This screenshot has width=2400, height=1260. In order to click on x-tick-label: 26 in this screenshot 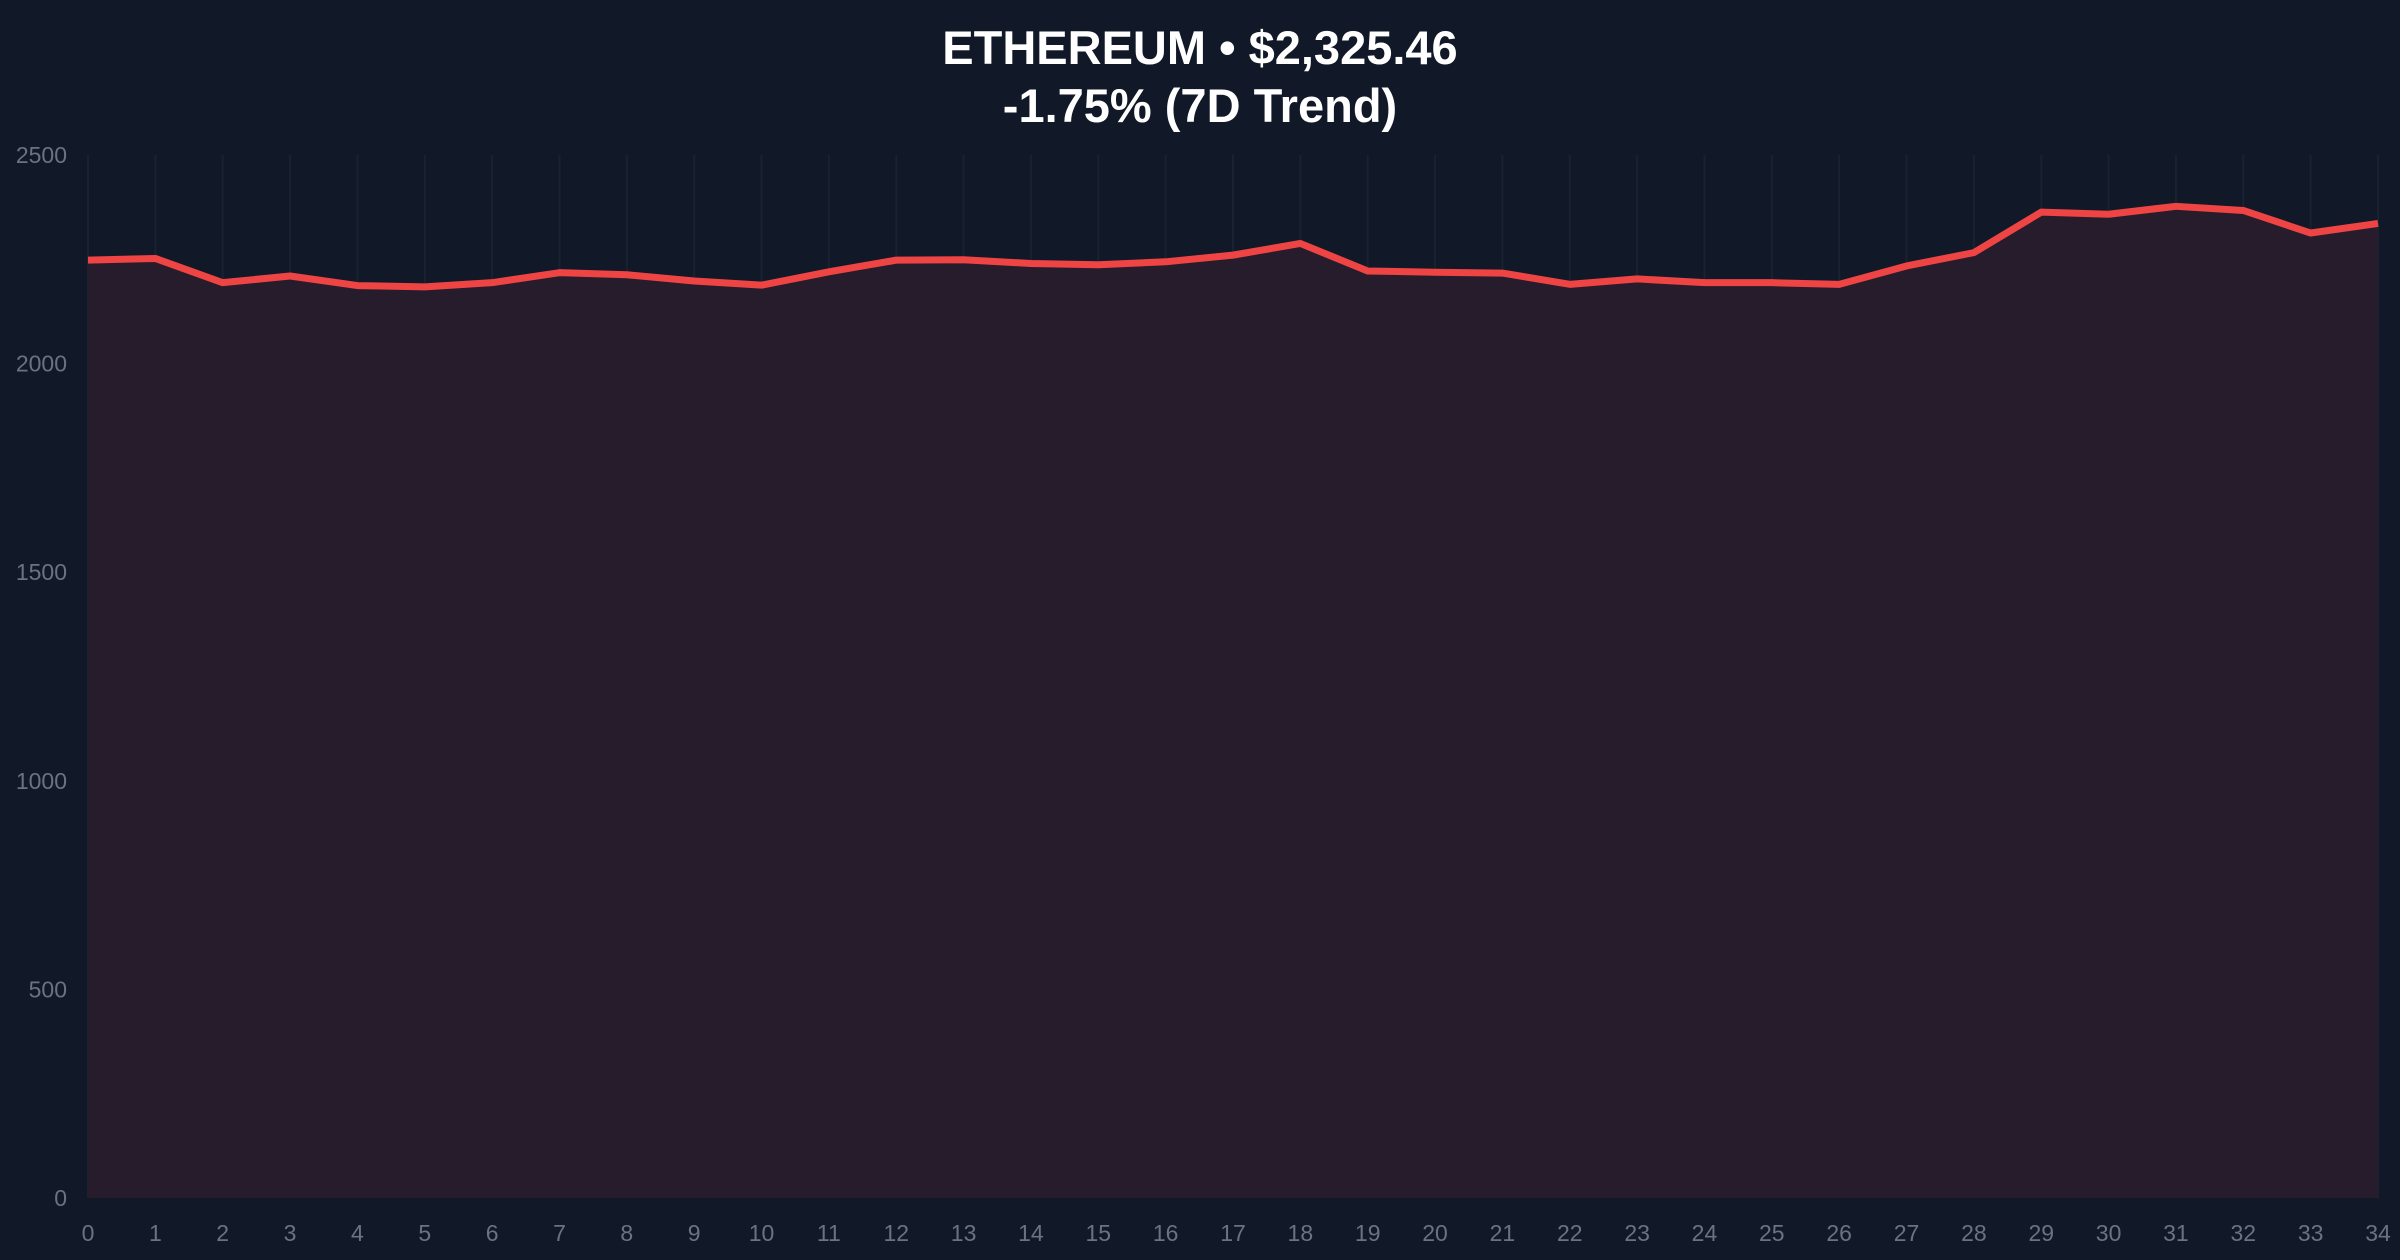, I will do `click(1839, 1233)`.